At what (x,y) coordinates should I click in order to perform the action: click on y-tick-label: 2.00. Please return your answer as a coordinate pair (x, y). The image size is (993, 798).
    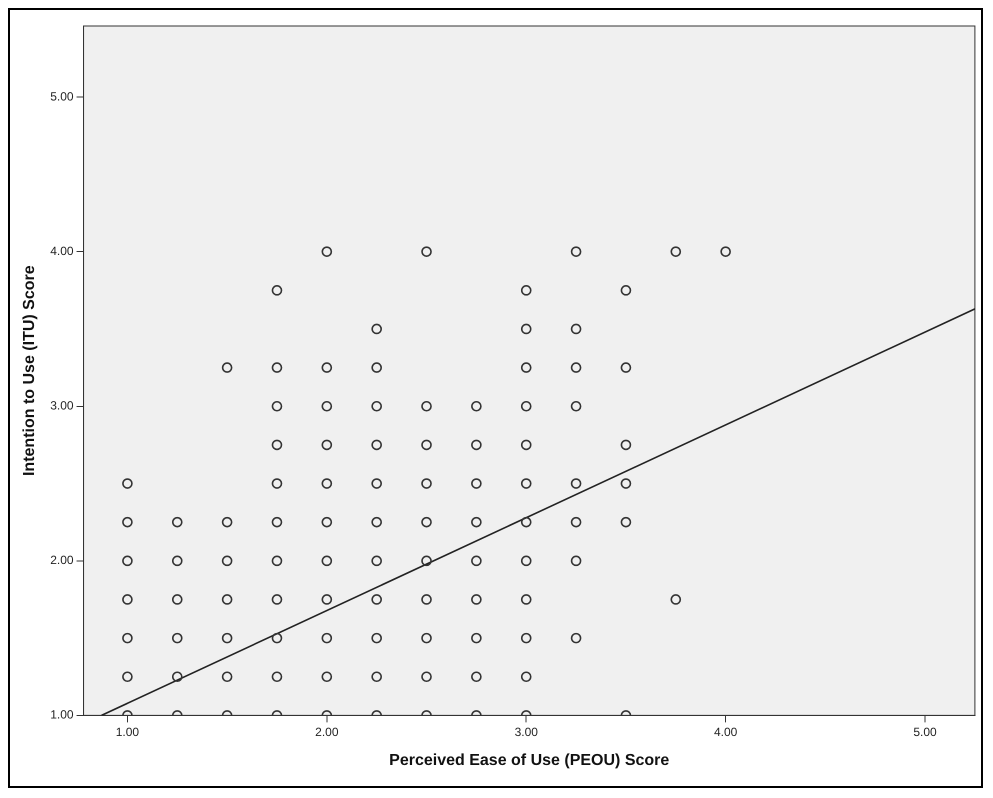
    Looking at the image, I should click on (62, 560).